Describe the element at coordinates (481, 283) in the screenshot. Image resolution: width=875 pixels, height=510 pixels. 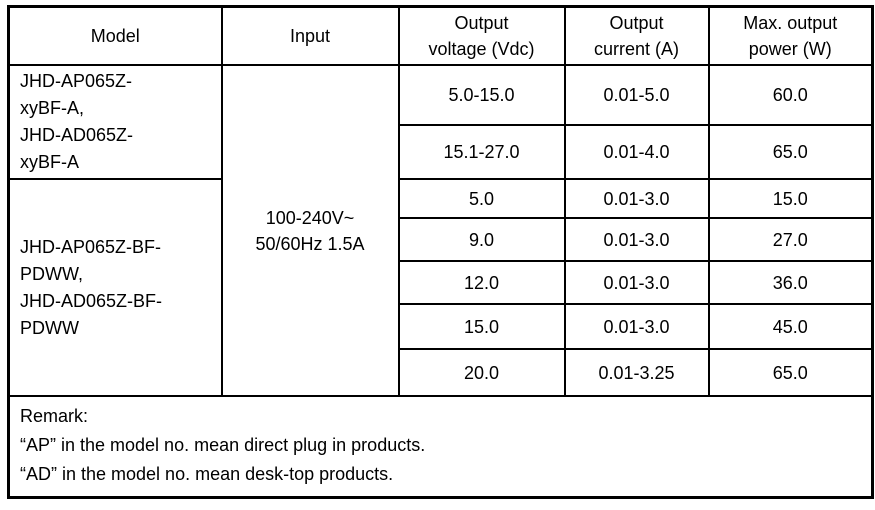
I see `voltage-cell: 12.0` at that location.